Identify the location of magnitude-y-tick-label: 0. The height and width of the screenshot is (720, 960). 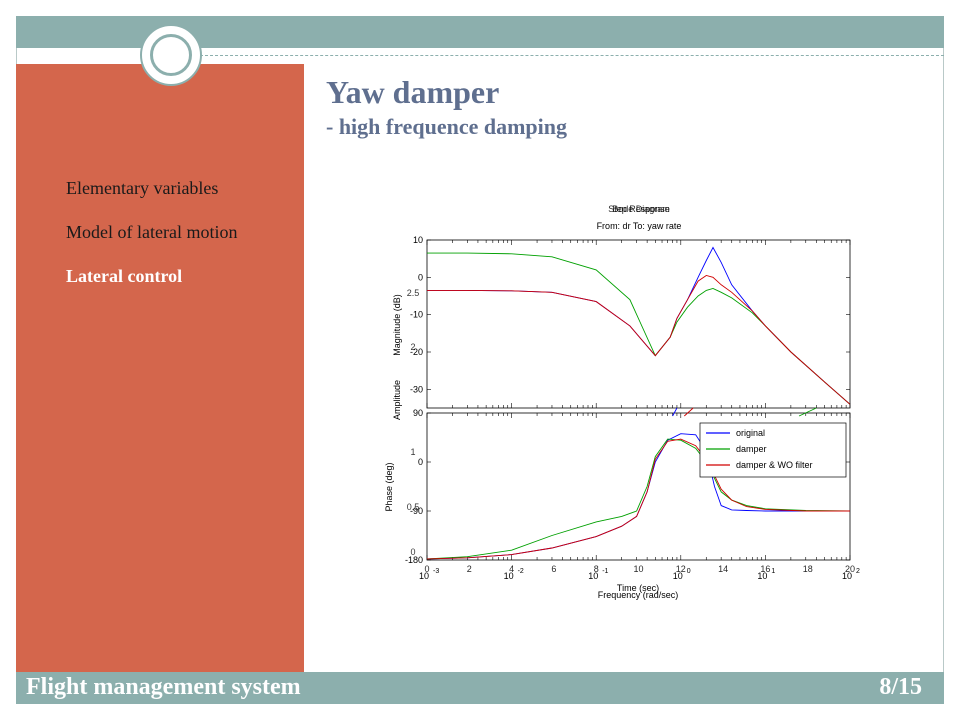
(420, 277).